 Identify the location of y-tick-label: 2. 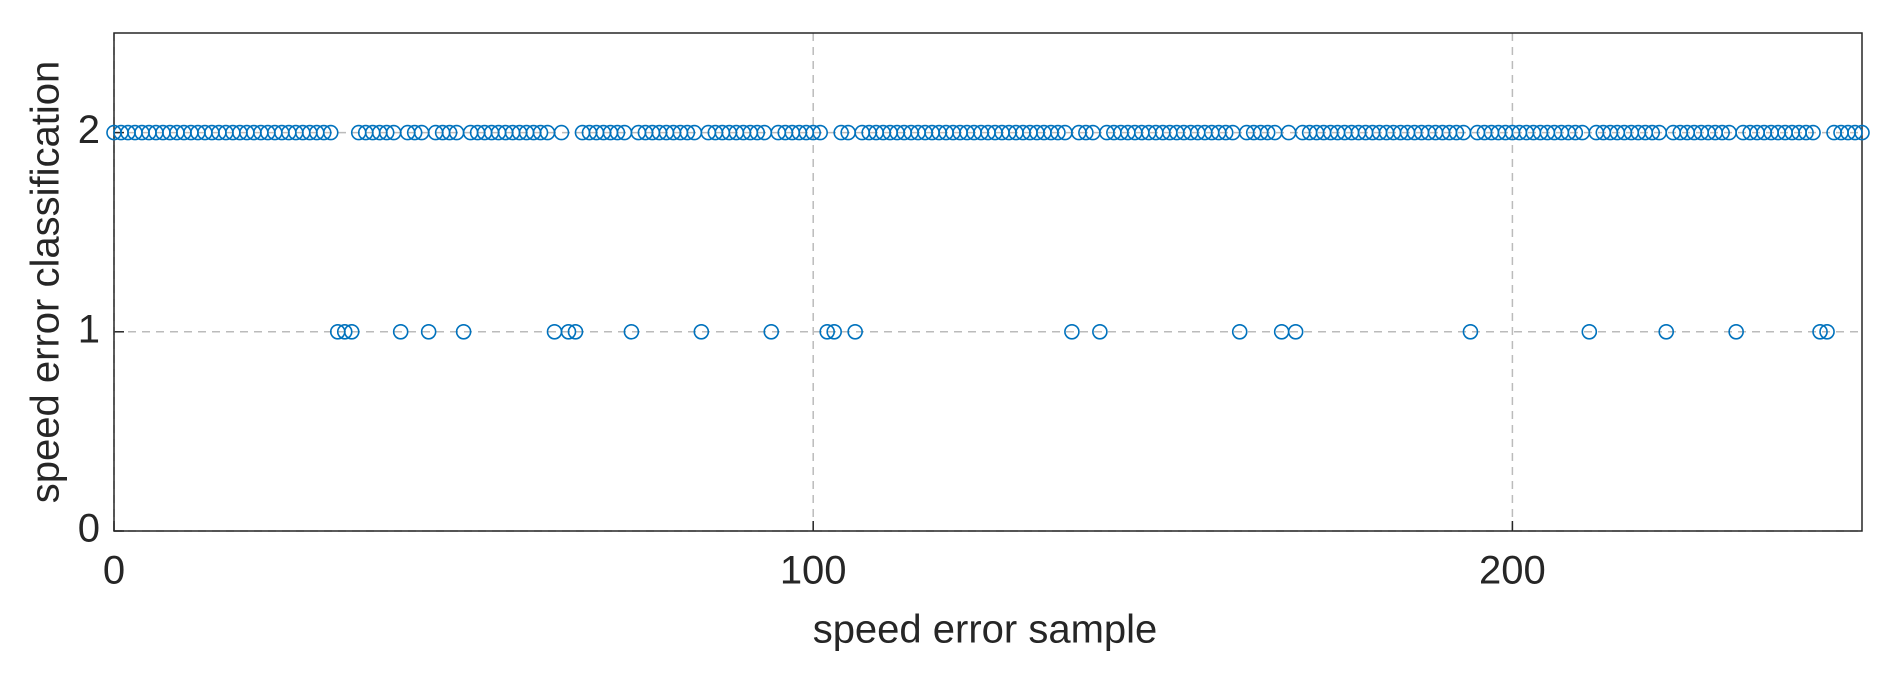
(89, 130).